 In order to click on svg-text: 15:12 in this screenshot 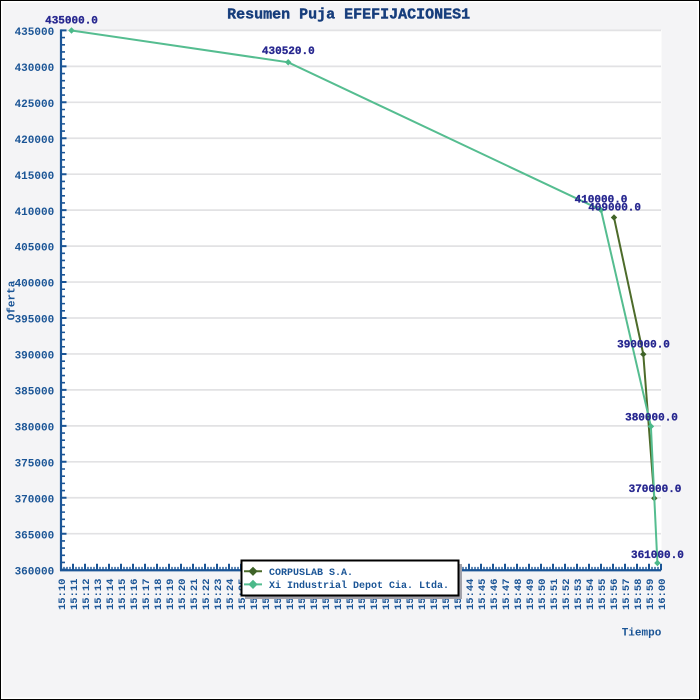, I will do `click(87, 595)`.